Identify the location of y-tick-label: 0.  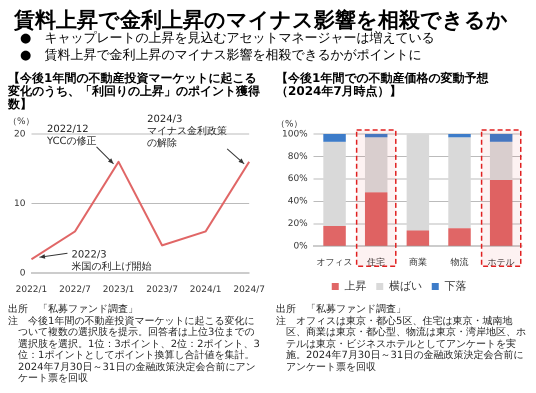
(23, 273).